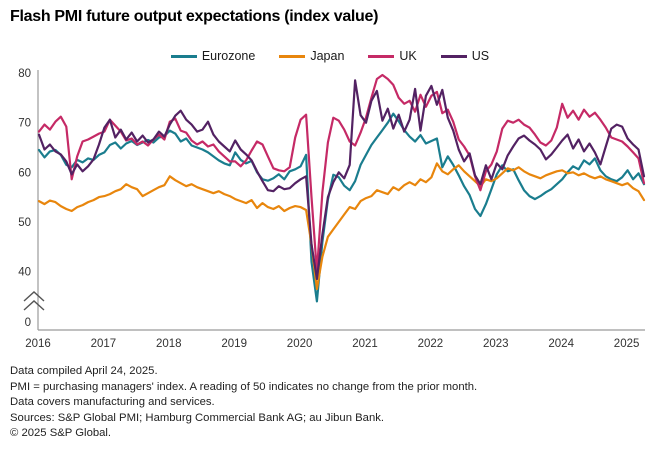 The image size is (660, 451). Describe the element at coordinates (480, 56) in the screenshot. I see `legend-label: US` at that location.